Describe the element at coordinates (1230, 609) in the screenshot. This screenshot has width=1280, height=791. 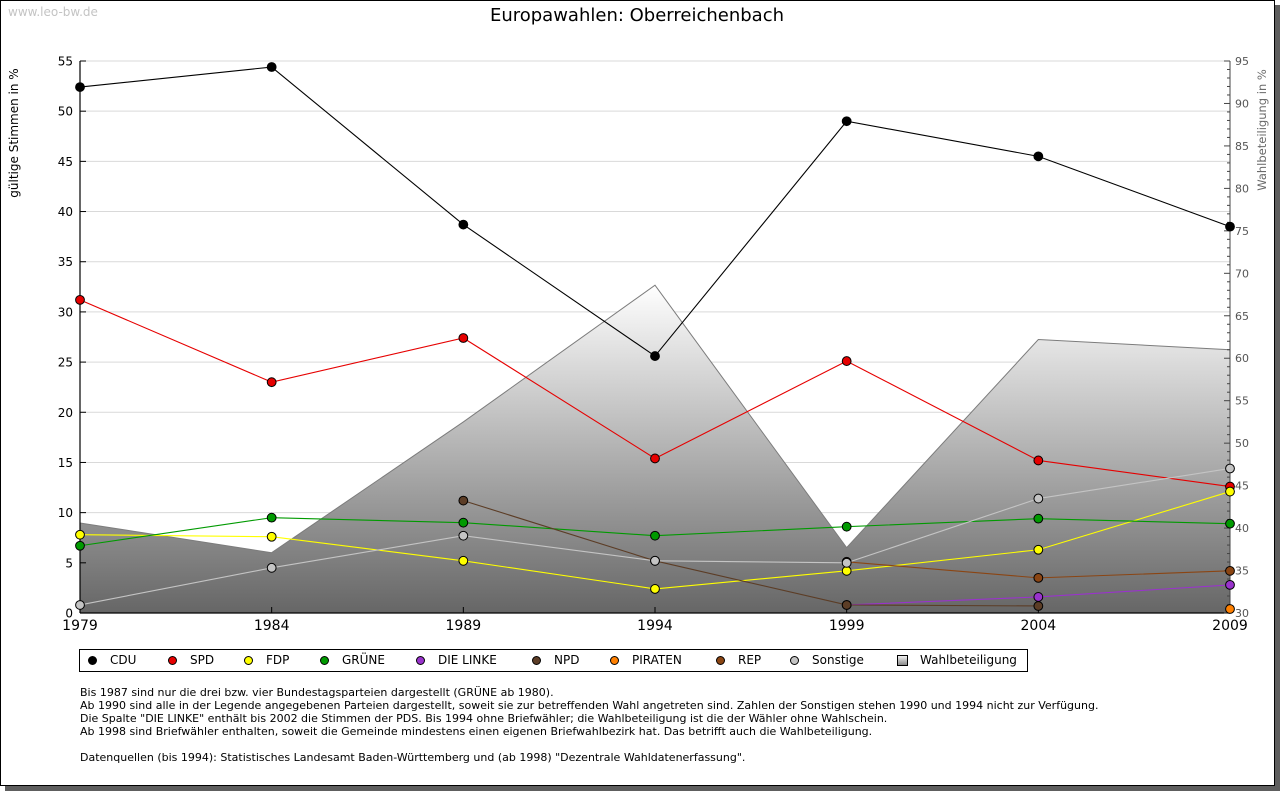
I see `point-piraten` at that location.